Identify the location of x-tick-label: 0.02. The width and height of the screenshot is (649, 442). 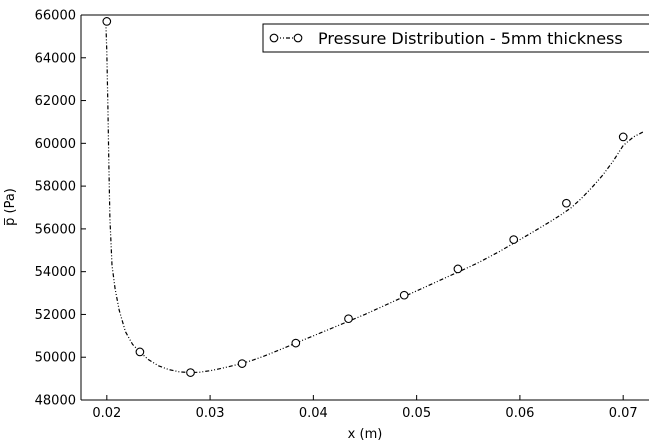
(106, 413).